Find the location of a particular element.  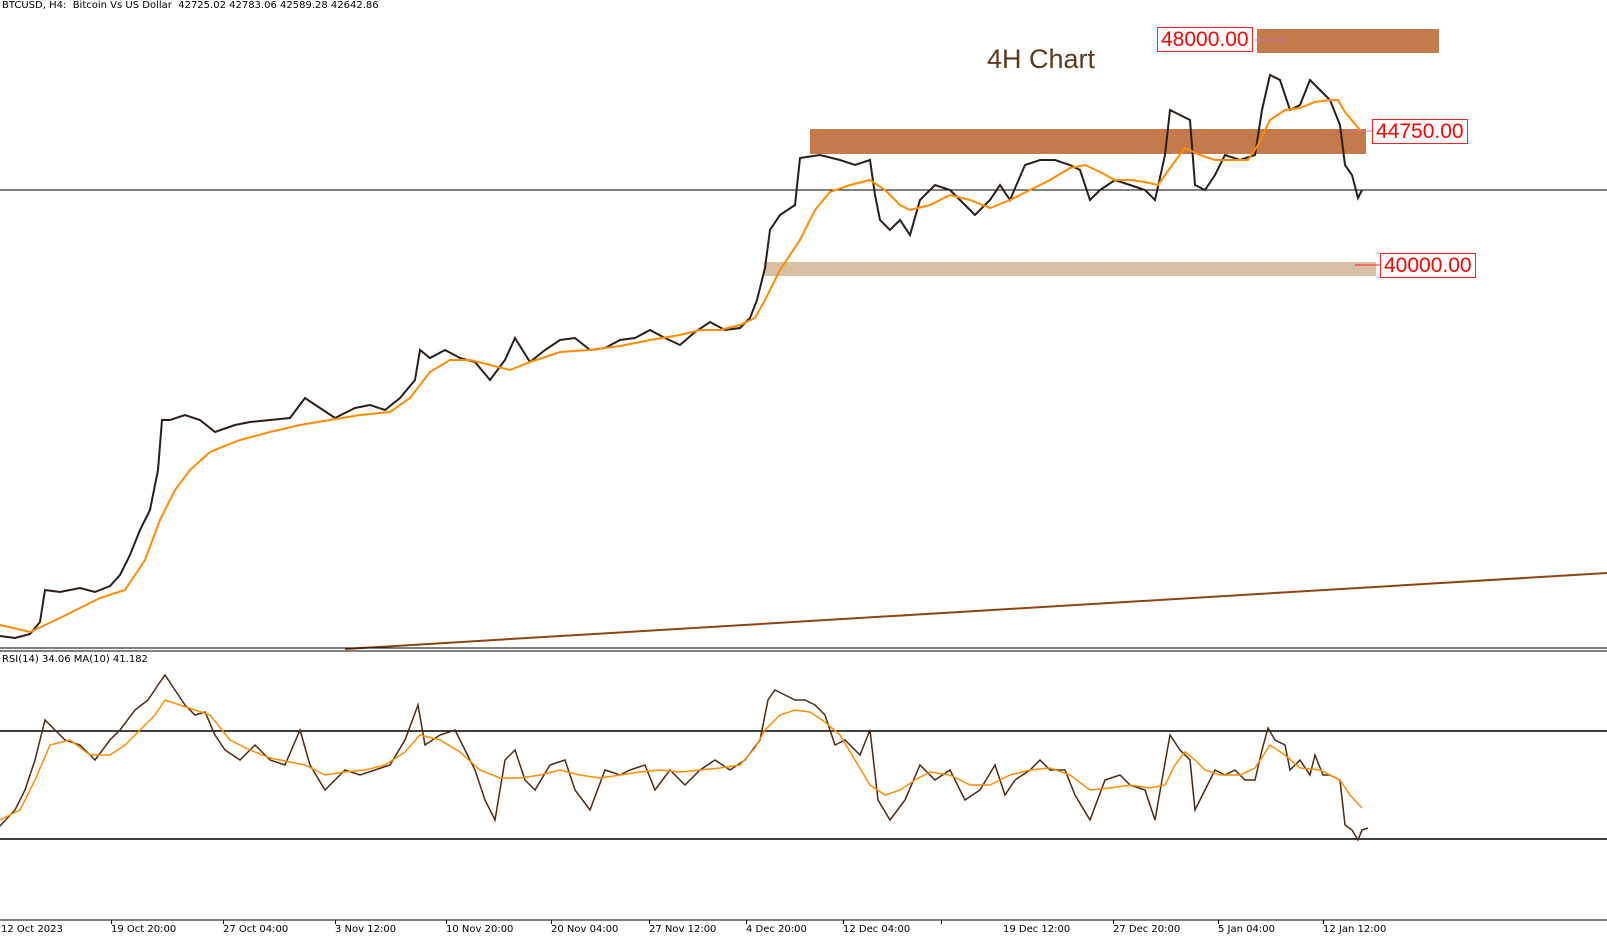

x-label: 27 Oct 04:00 is located at coordinates (256, 929).